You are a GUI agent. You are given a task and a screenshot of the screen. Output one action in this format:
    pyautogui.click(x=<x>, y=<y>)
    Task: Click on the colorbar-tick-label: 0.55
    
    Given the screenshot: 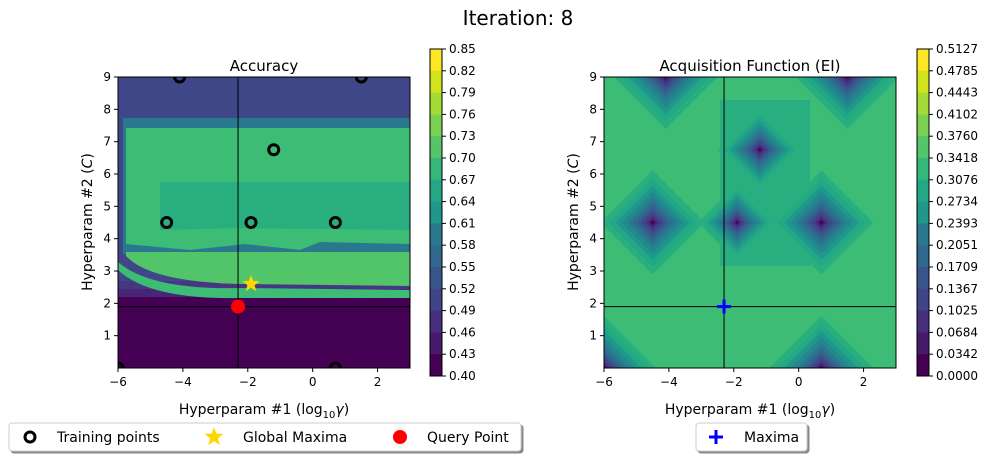 What is the action you would take?
    pyautogui.click(x=462, y=267)
    